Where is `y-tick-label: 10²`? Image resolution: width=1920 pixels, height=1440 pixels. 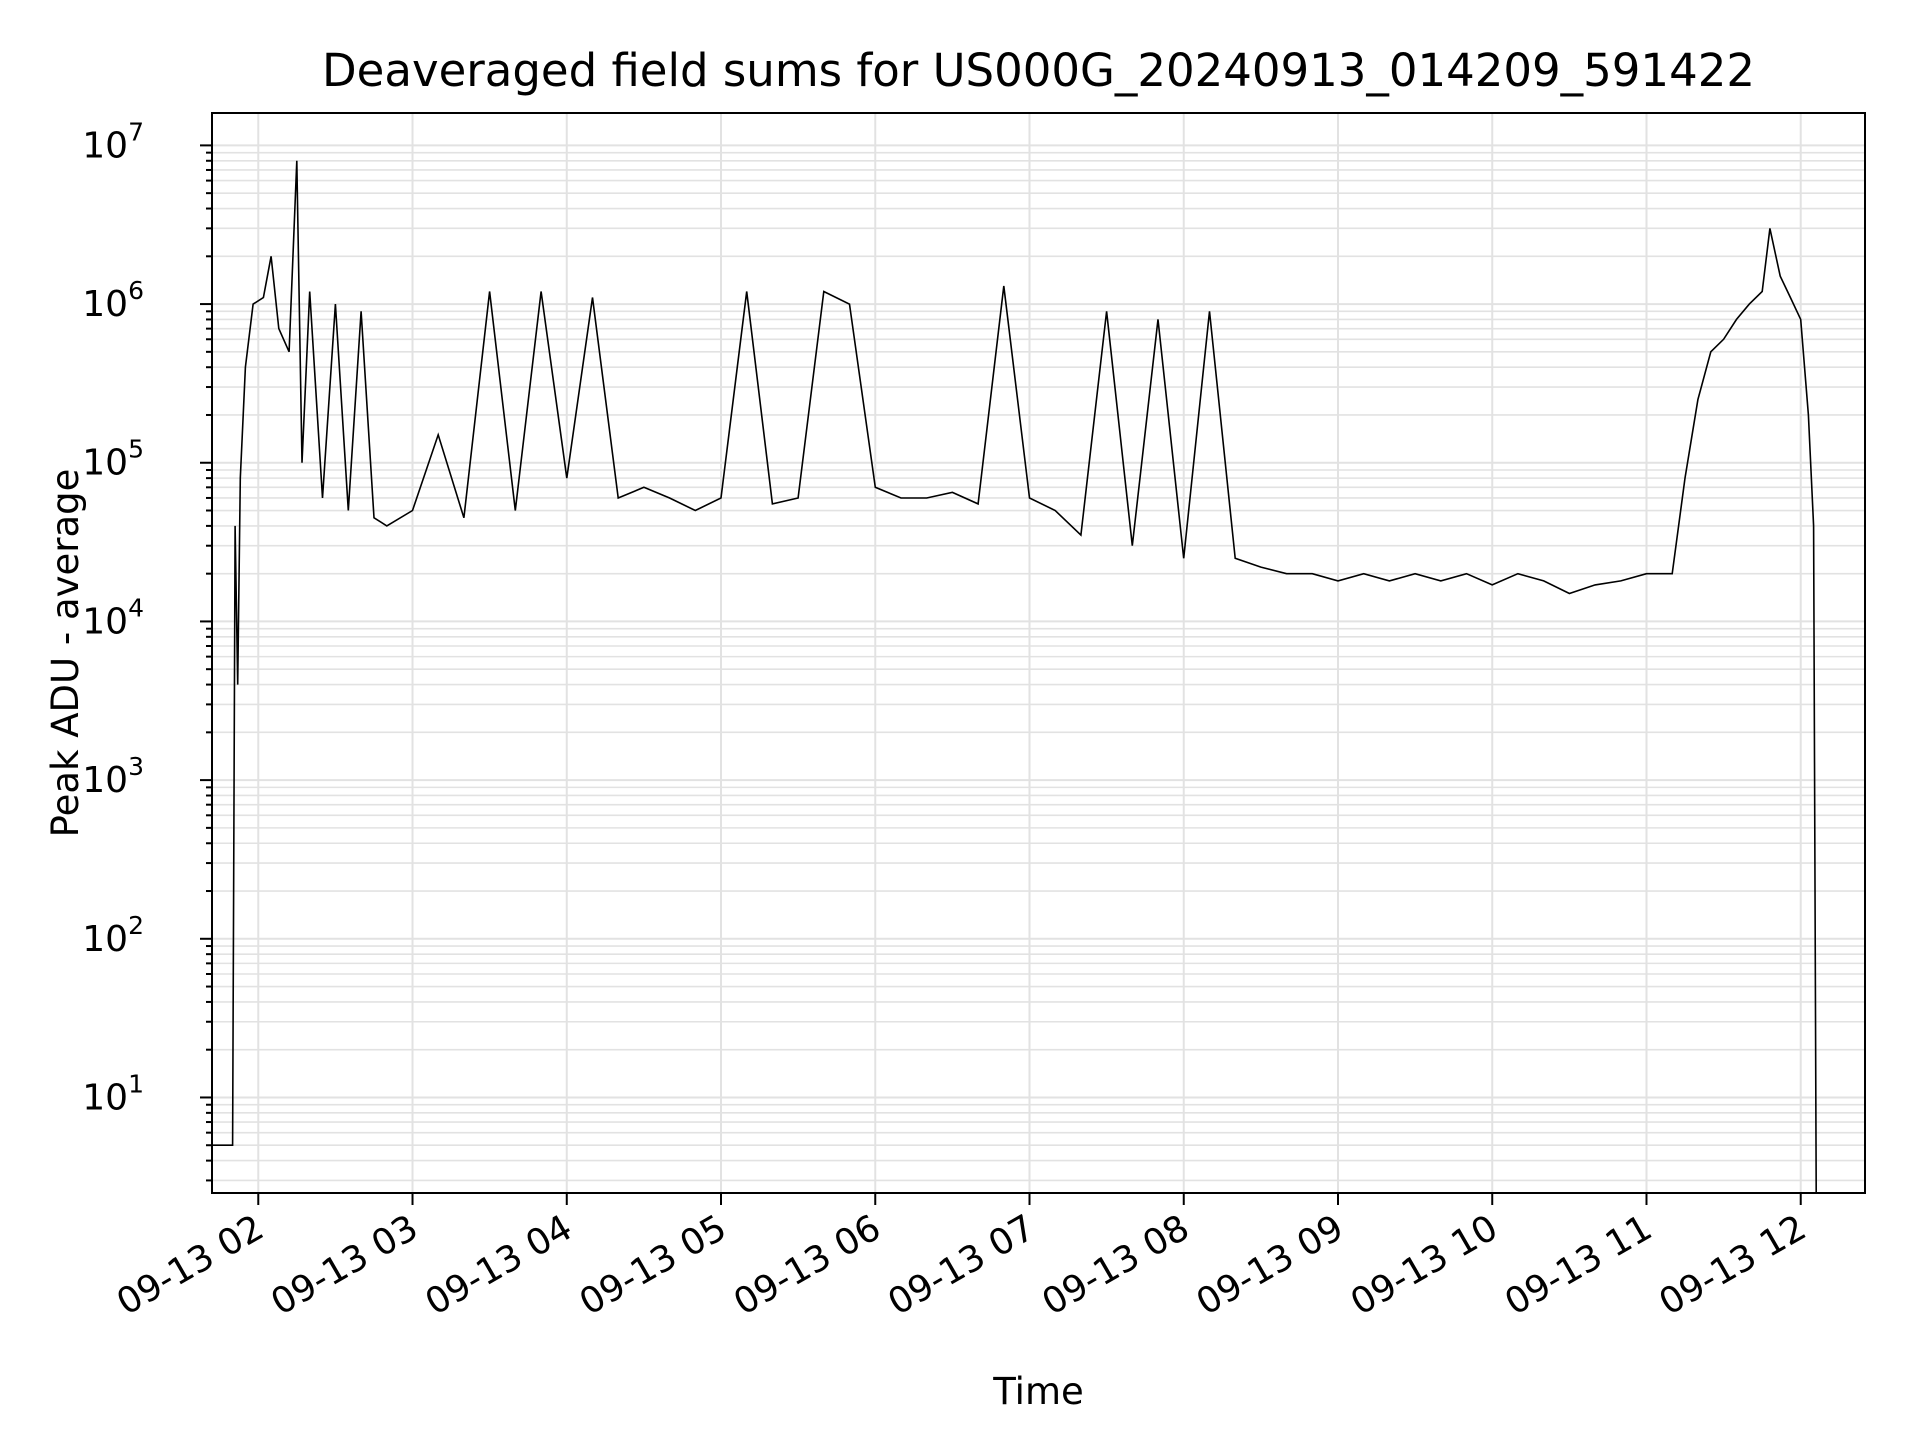 y-tick-label: 10² is located at coordinates (113, 935).